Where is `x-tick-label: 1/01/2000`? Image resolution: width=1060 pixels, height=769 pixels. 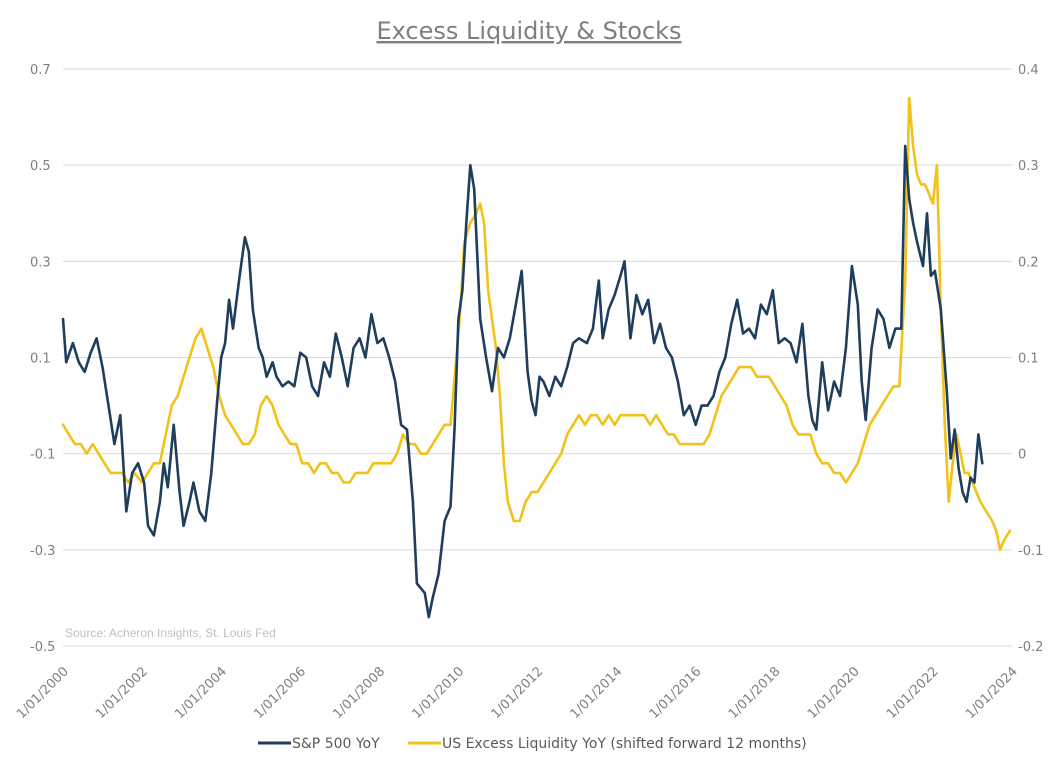
x-tick-label: 1/01/2000 is located at coordinates (43, 693).